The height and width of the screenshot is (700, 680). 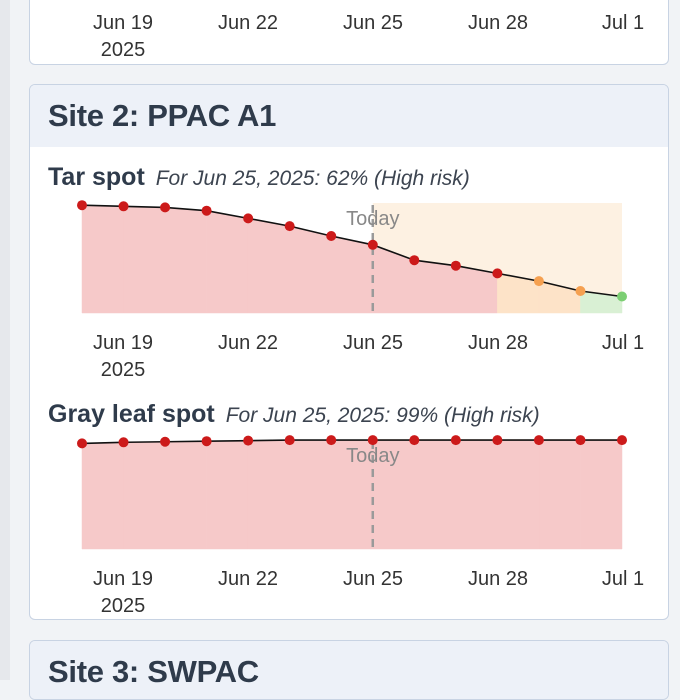 I want to click on site-card-3: Site 3: SWPAC, so click(x=349, y=670).